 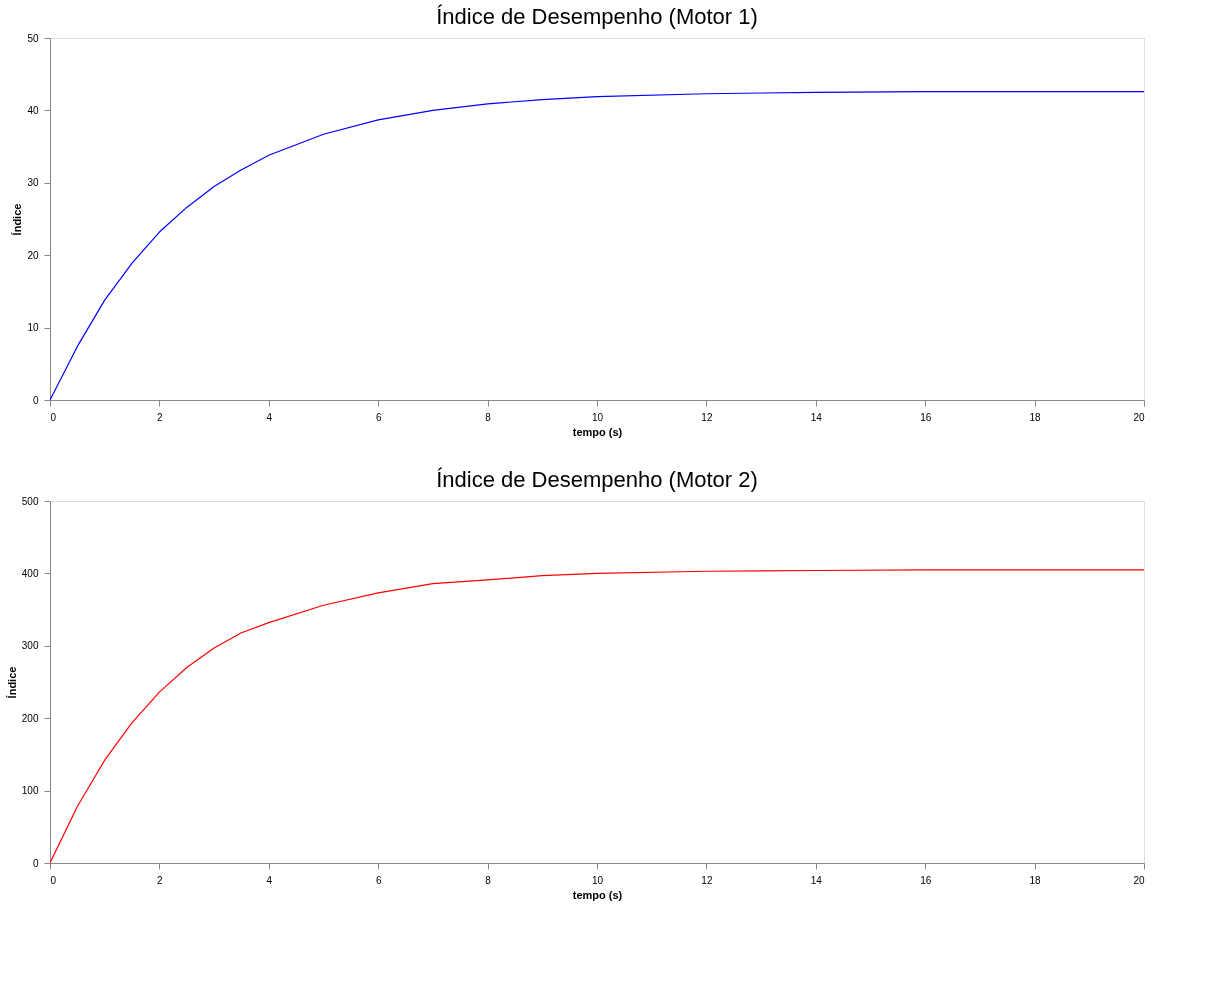 What do you see at coordinates (33, 110) in the screenshot?
I see `y-tick-label: 40` at bounding box center [33, 110].